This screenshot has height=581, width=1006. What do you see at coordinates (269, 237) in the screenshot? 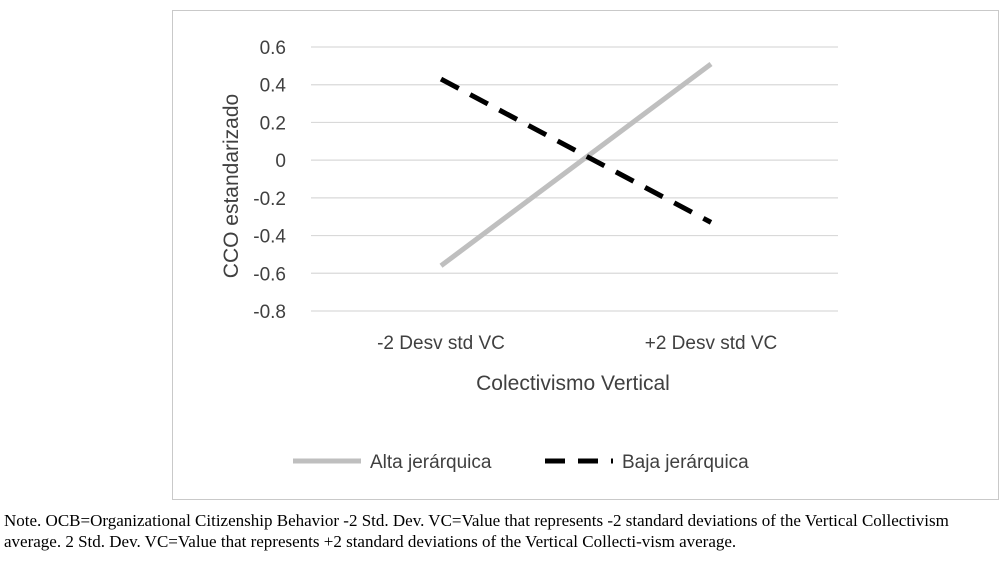
I see `y-tick-label: -0.4` at bounding box center [269, 237].